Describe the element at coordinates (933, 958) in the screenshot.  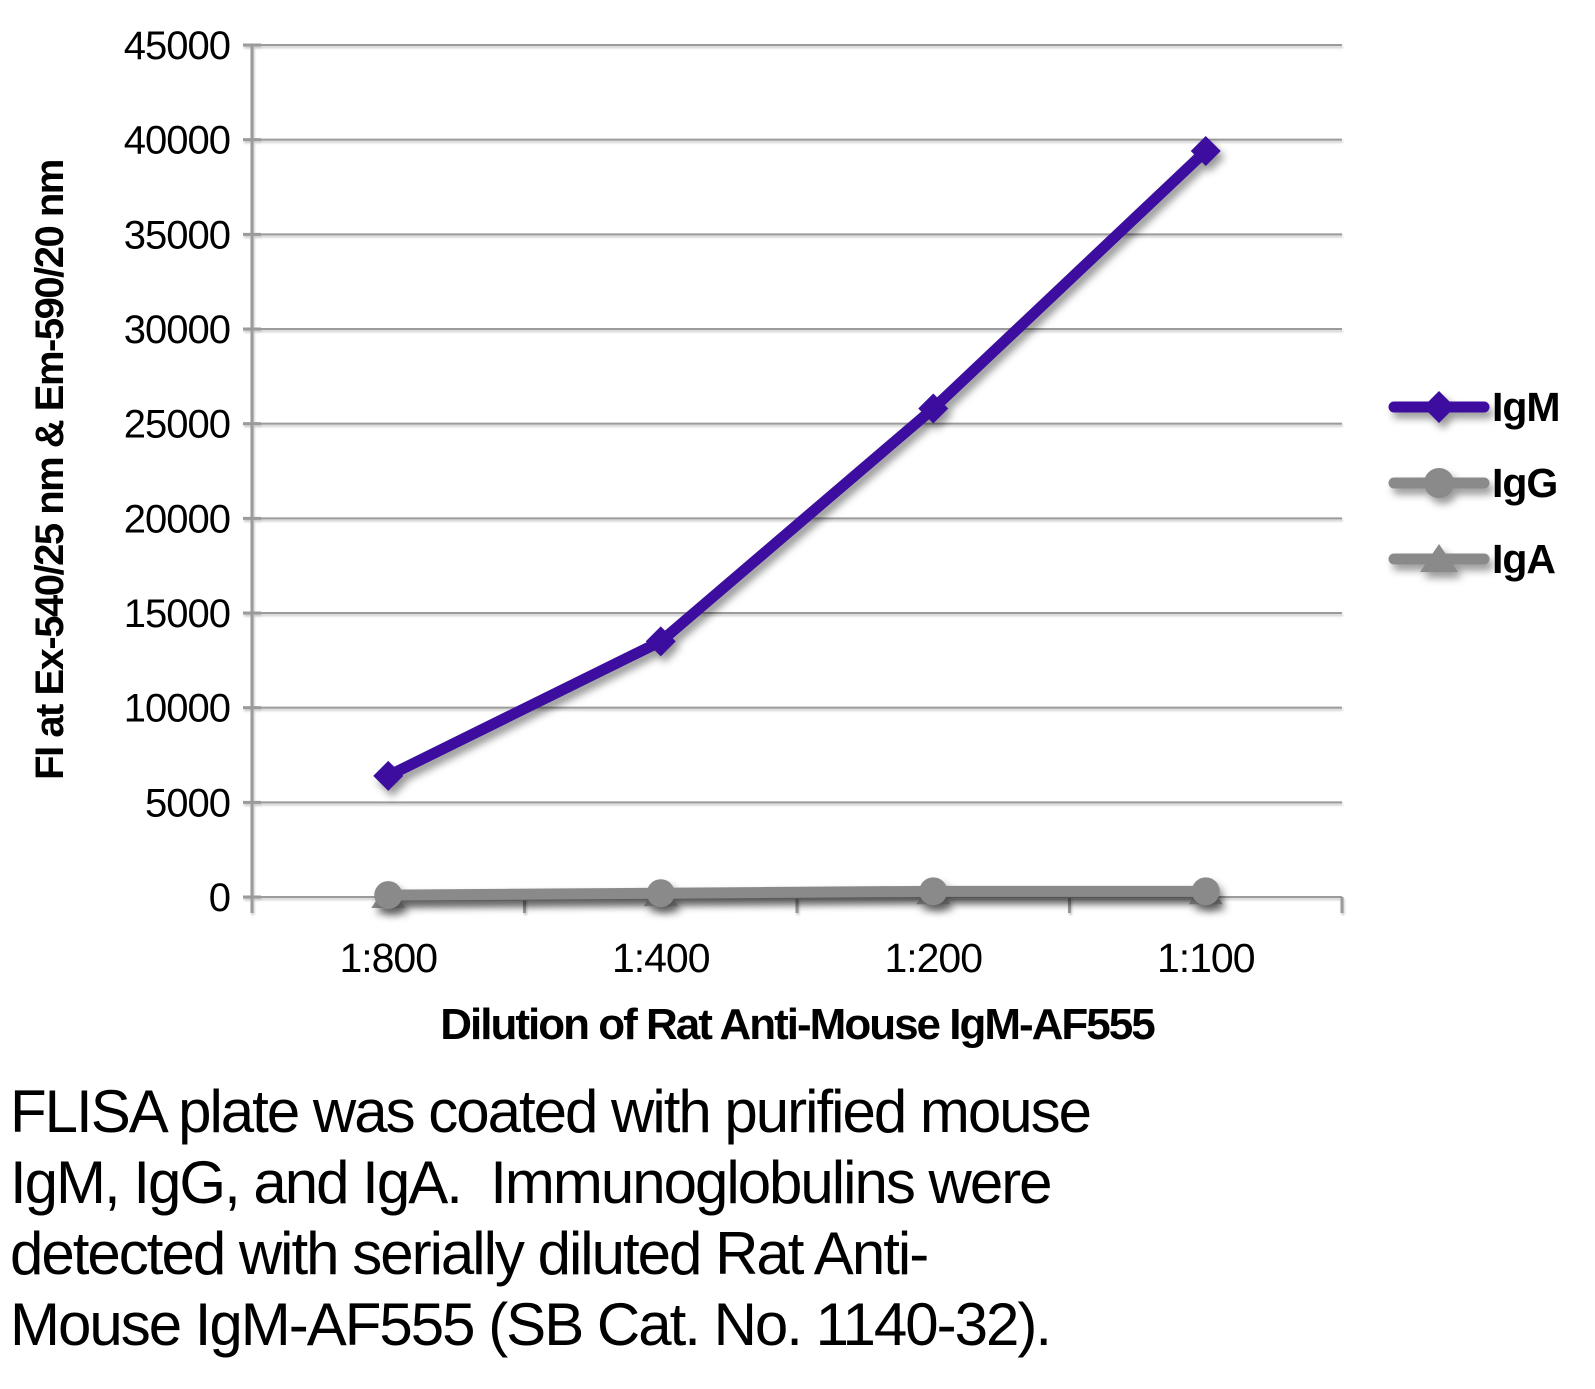
I see `x-tick-label: 1:200` at that location.